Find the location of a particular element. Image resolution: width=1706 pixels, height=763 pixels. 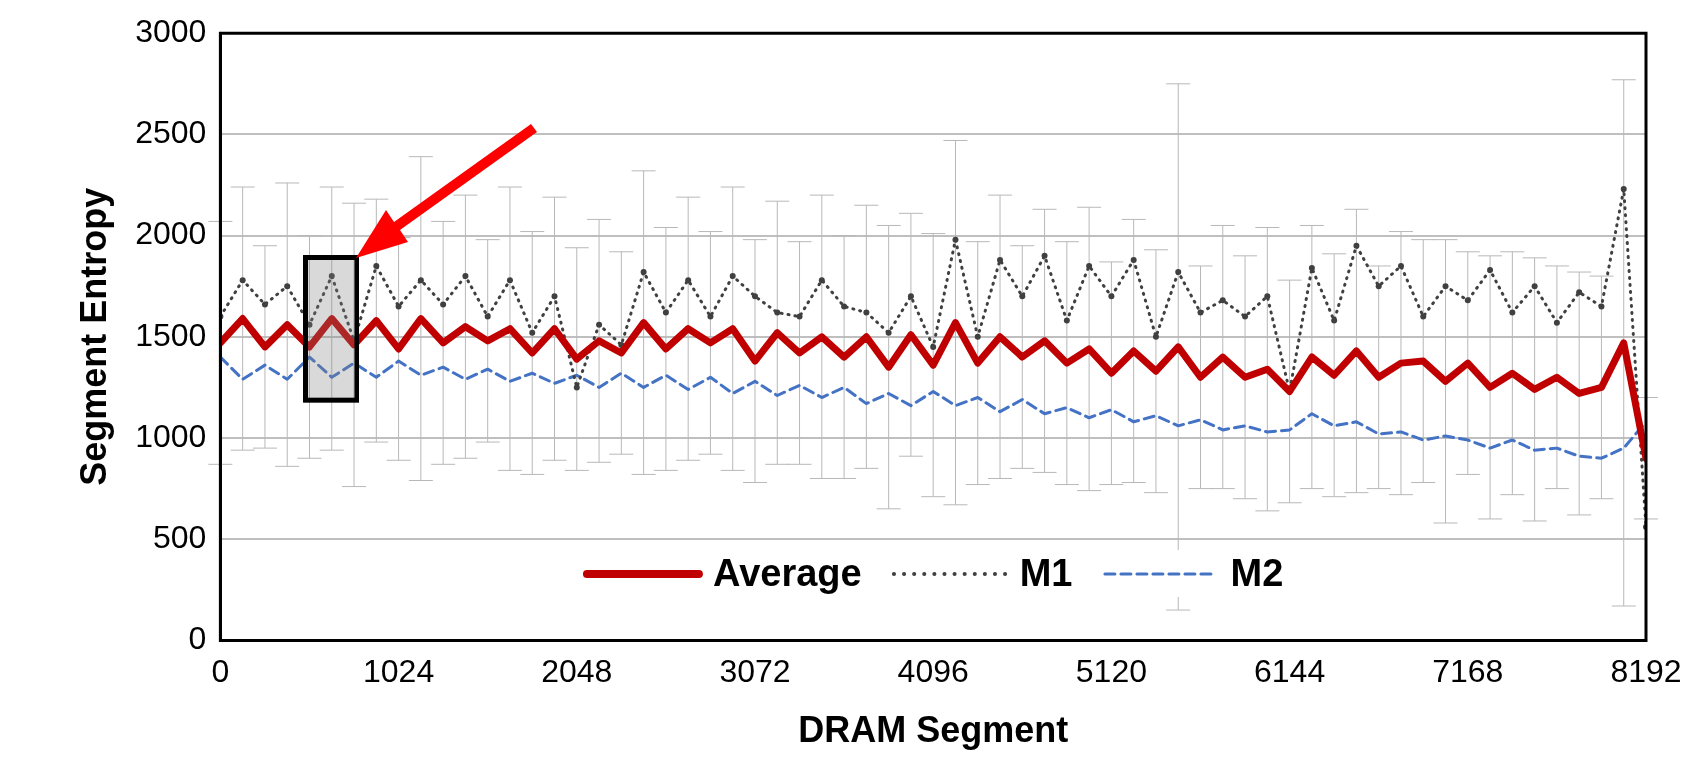

legend-label: M2 is located at coordinates (1257, 574).